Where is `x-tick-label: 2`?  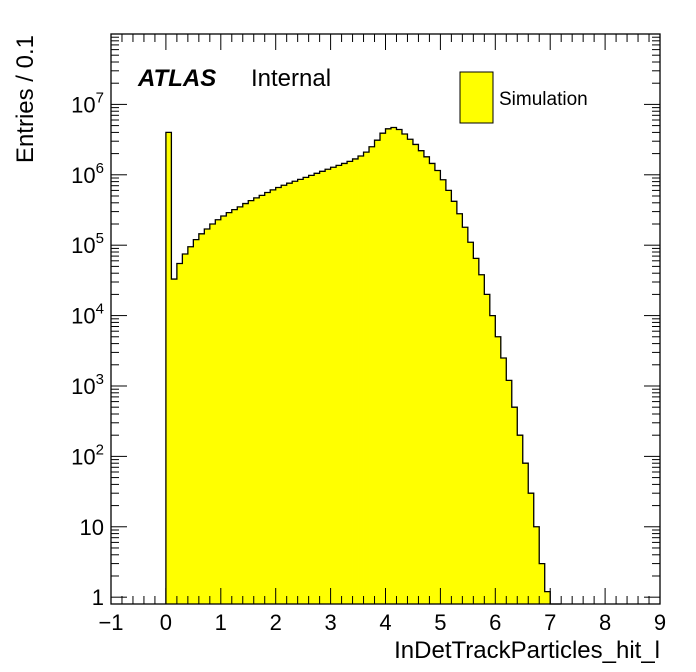 x-tick-label: 2 is located at coordinates (276, 622).